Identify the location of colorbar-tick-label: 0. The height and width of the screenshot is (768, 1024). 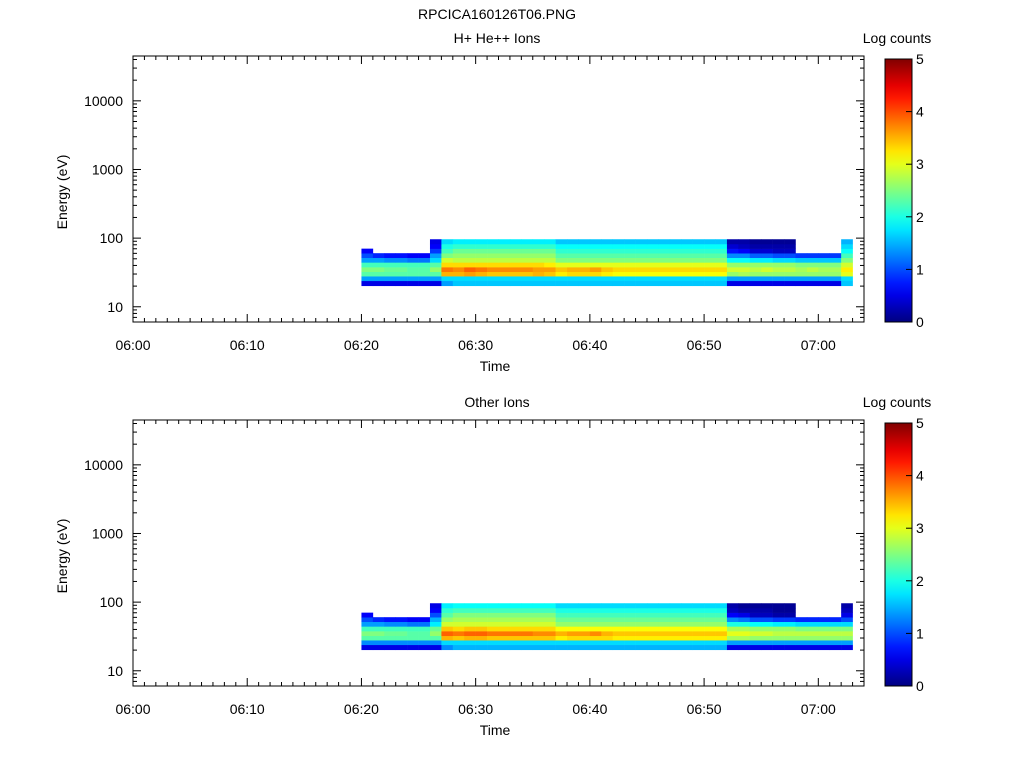
(920, 322).